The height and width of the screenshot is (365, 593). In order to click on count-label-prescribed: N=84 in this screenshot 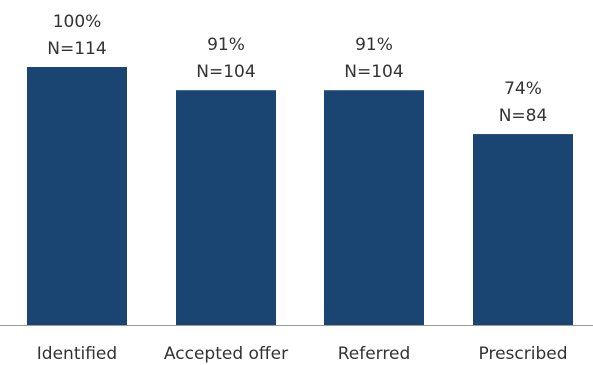, I will do `click(523, 116)`.